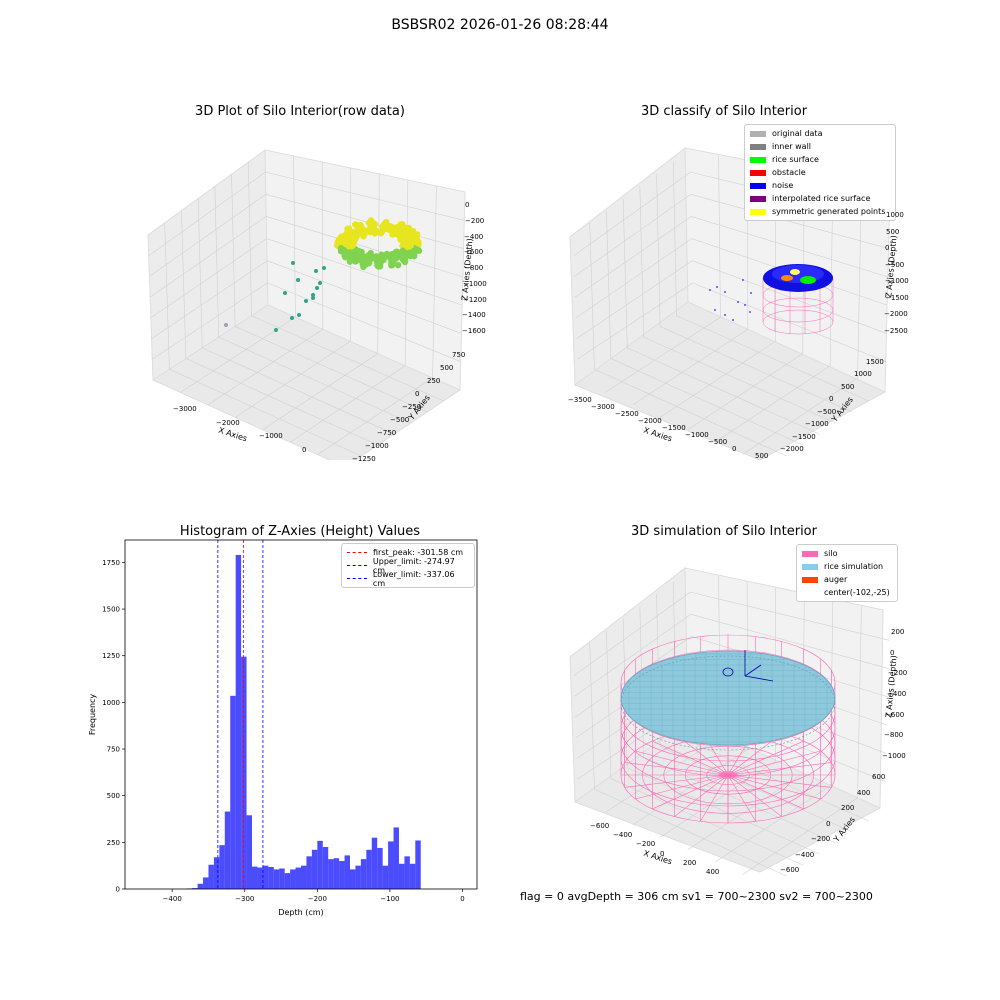  I want to click on histogram-frame, so click(301, 714).